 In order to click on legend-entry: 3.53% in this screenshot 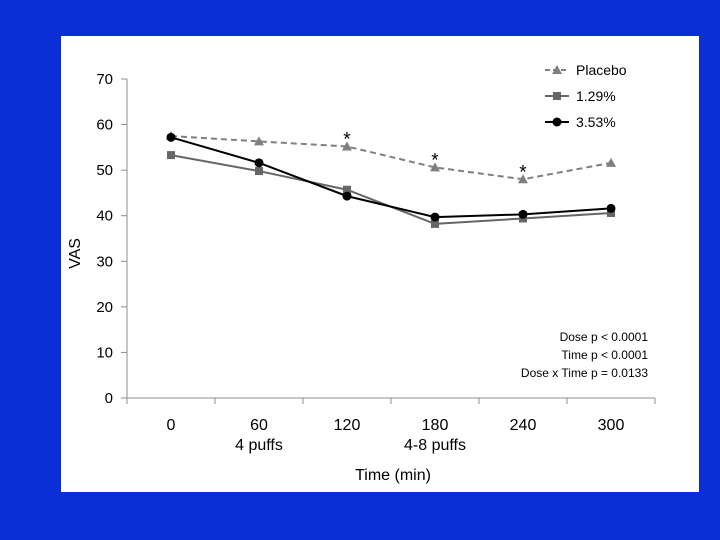, I will do `click(580, 122)`.